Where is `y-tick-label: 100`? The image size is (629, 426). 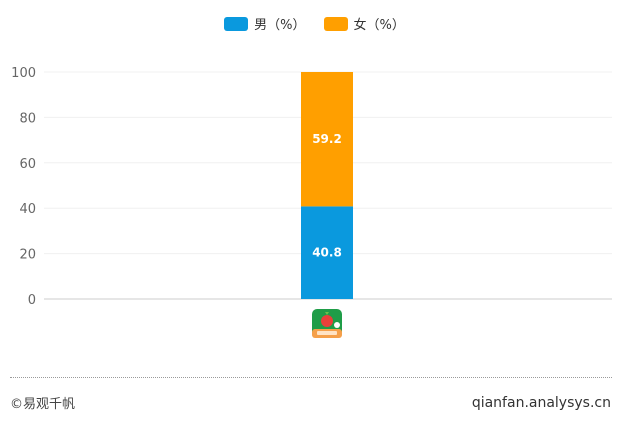
y-tick-label: 100 is located at coordinates (23, 73).